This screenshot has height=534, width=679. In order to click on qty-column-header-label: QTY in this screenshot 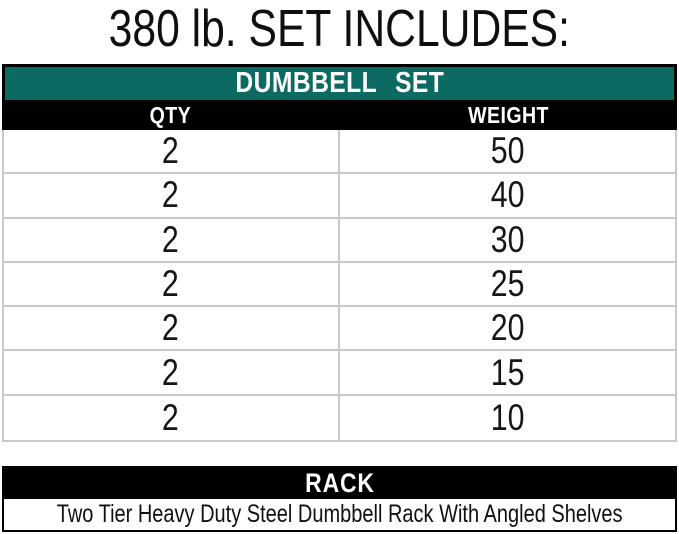, I will do `click(171, 114)`.